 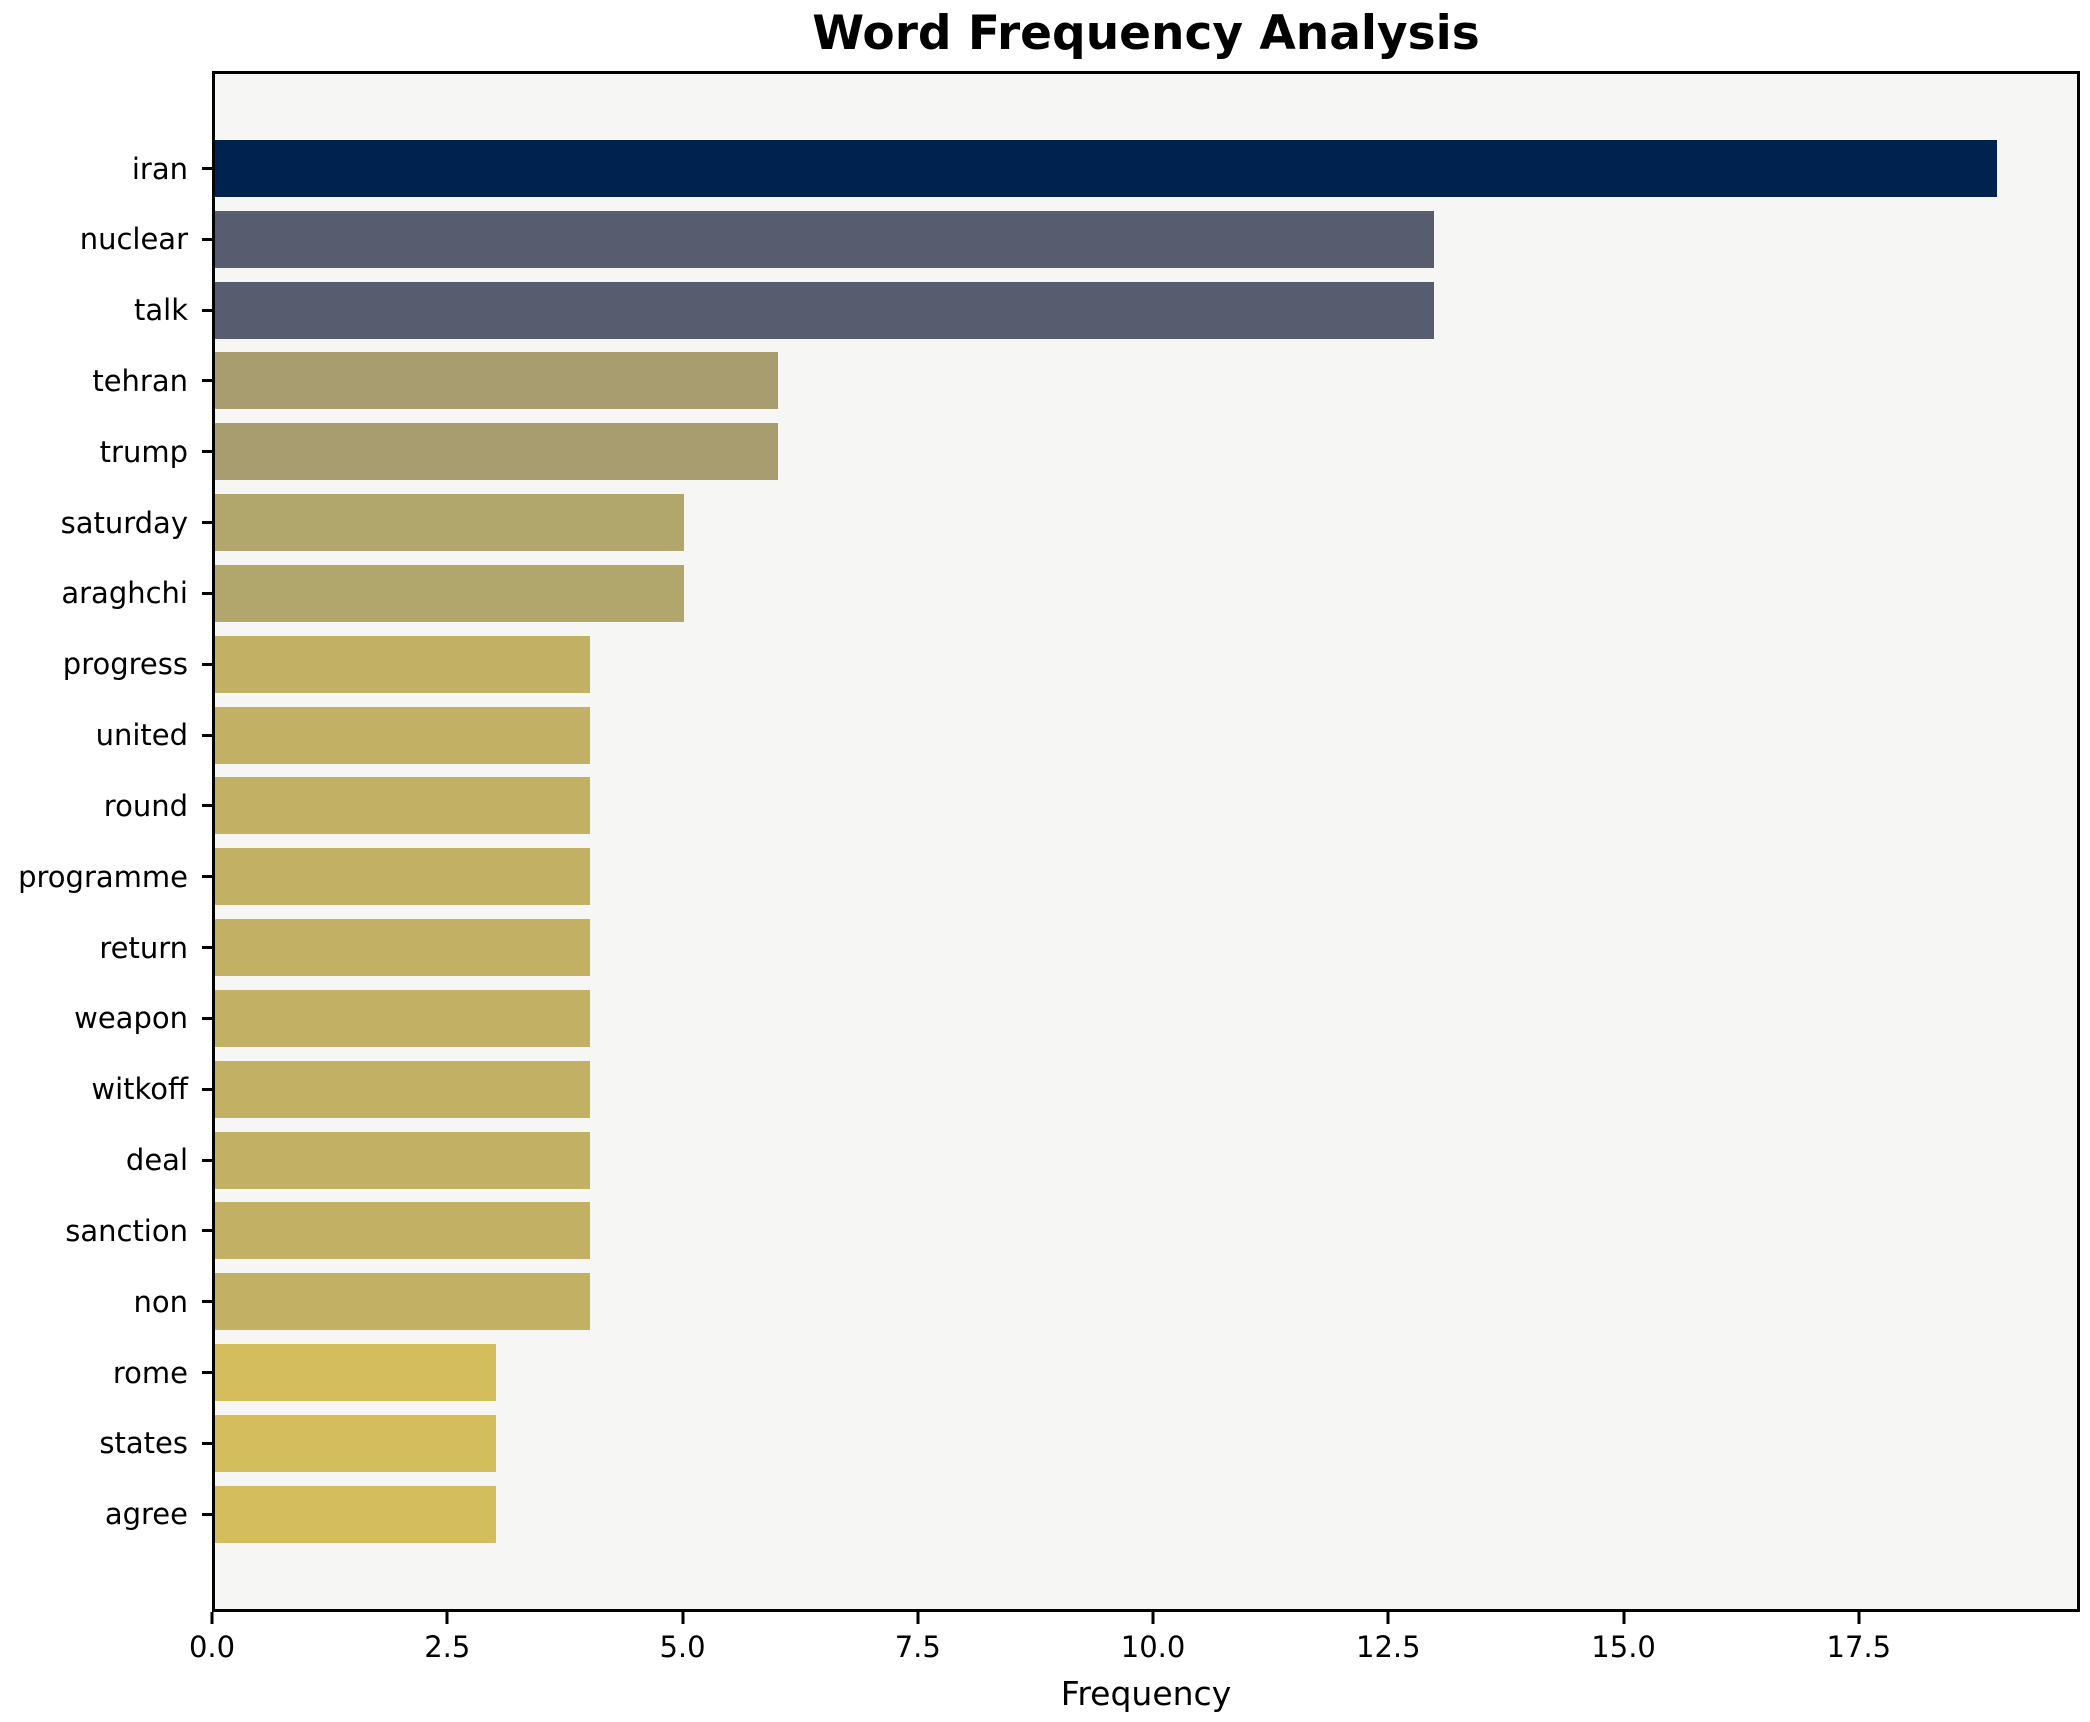 I want to click on bar-row-rome: rome, so click(x=1095, y=1373).